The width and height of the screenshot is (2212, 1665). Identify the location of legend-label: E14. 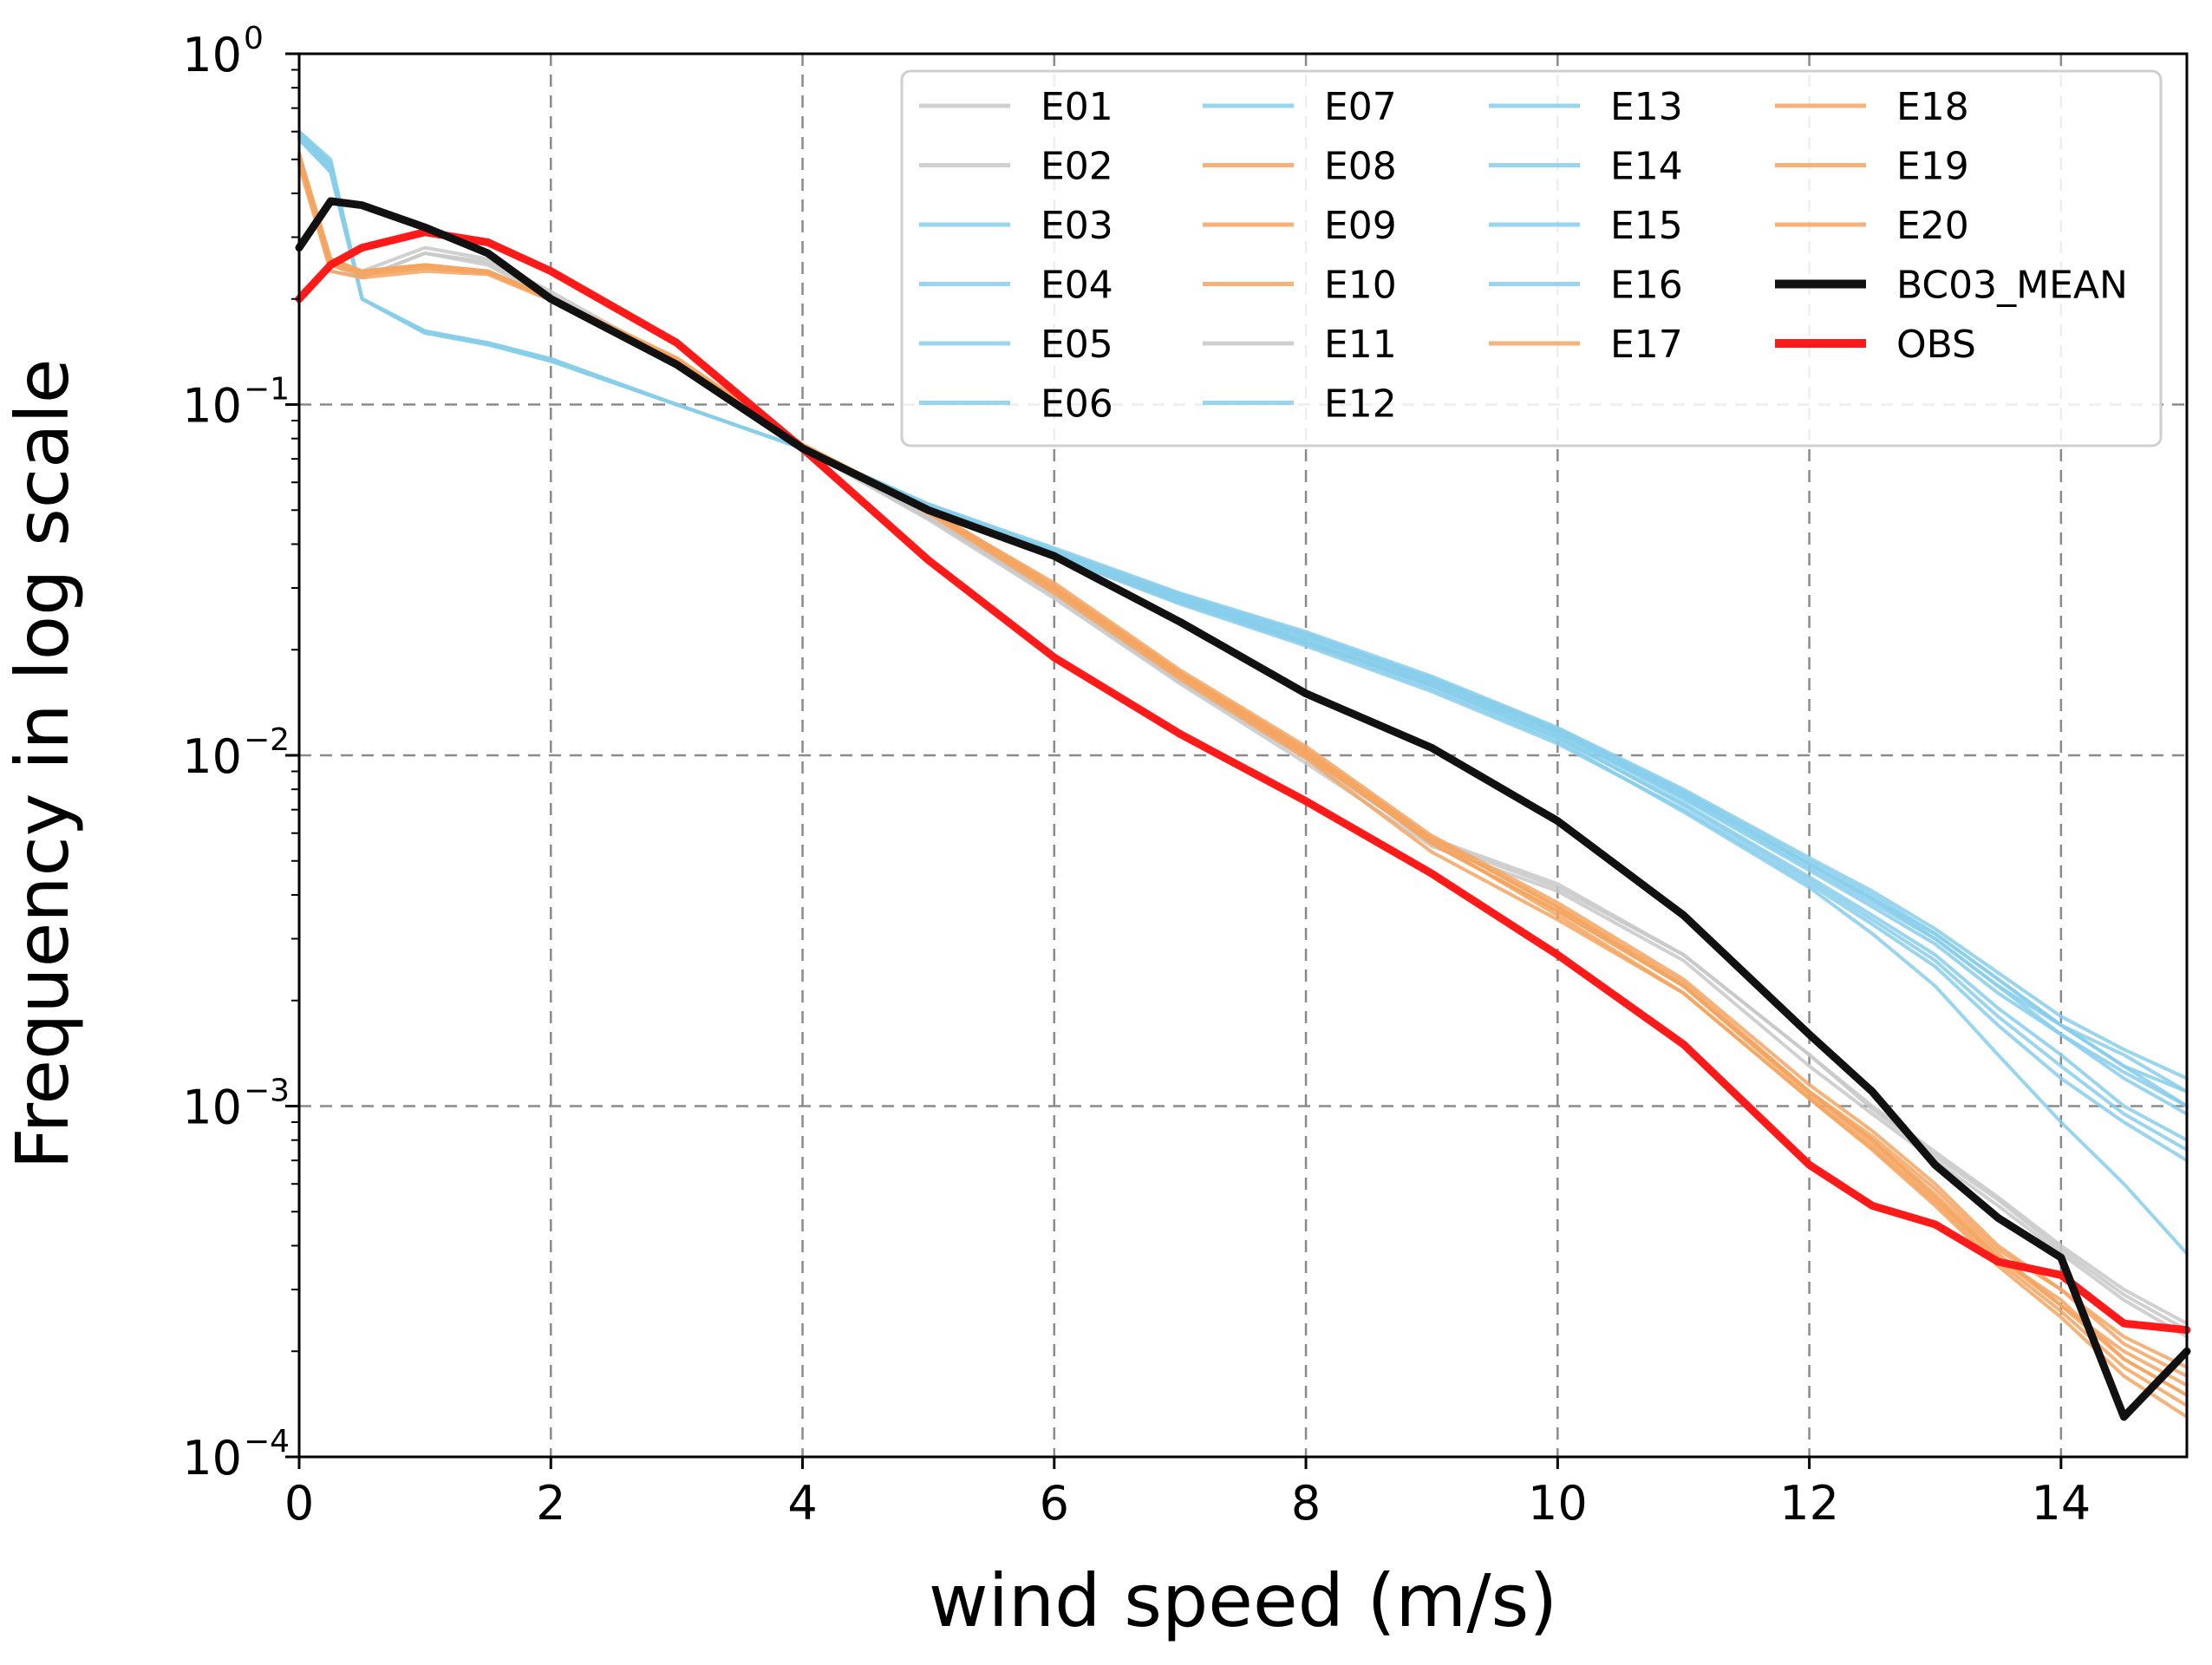
(1646, 167).